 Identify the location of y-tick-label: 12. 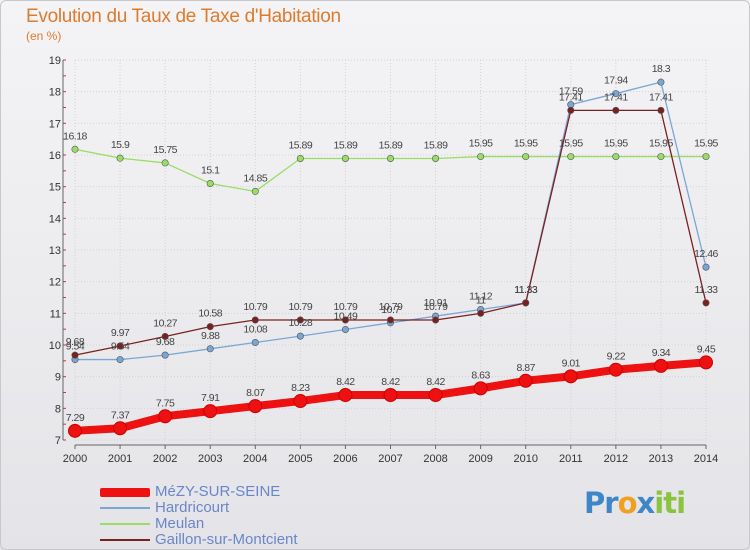
(55, 283).